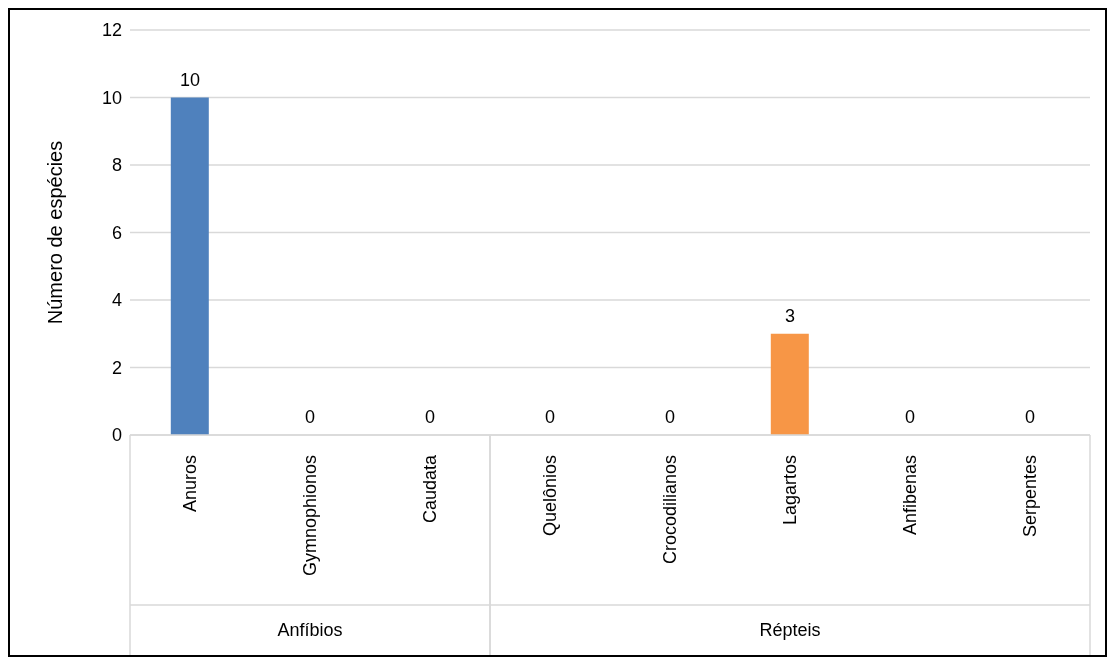 The height and width of the screenshot is (664, 1117). Describe the element at coordinates (790, 630) in the screenshot. I see `text: Répteis` at that location.